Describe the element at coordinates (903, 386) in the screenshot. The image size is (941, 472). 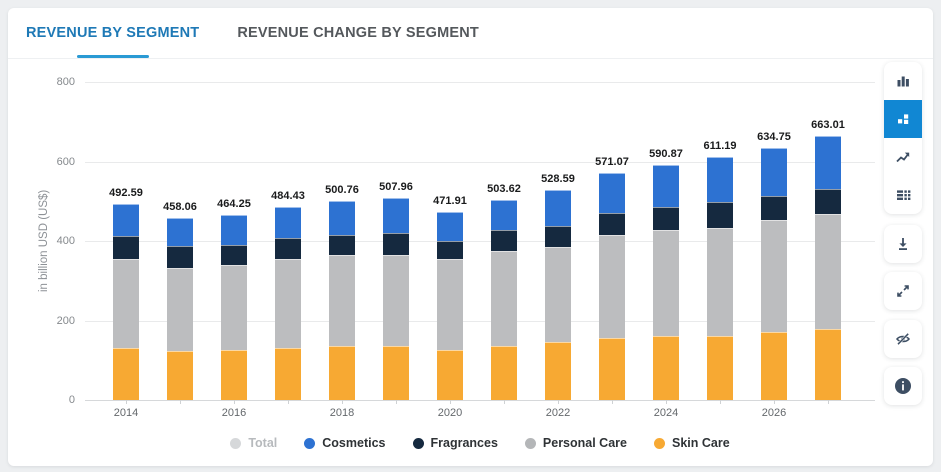
I see `info-button` at that location.